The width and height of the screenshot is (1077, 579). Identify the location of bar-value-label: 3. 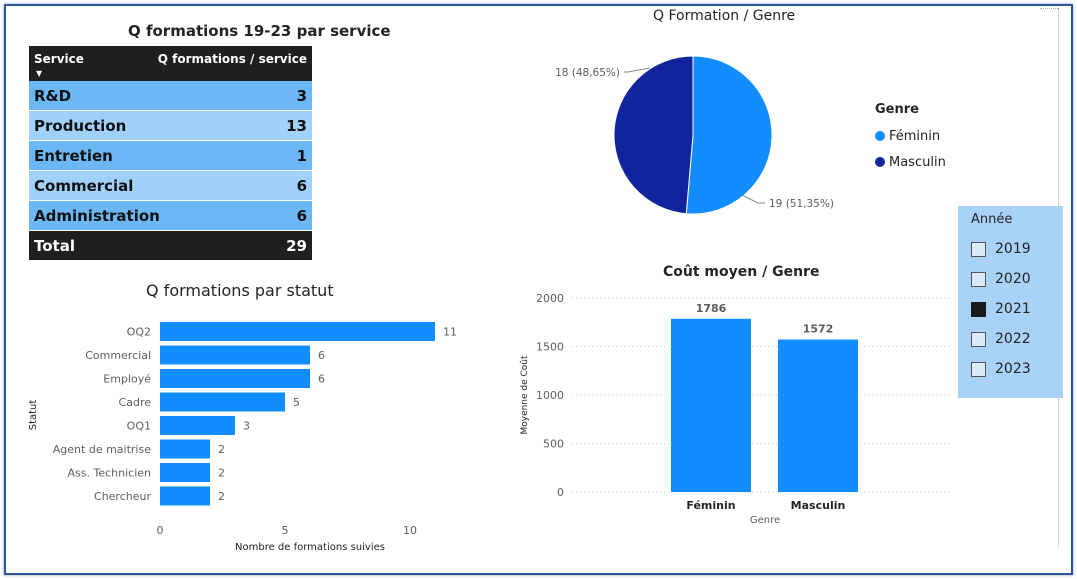
(246, 426).